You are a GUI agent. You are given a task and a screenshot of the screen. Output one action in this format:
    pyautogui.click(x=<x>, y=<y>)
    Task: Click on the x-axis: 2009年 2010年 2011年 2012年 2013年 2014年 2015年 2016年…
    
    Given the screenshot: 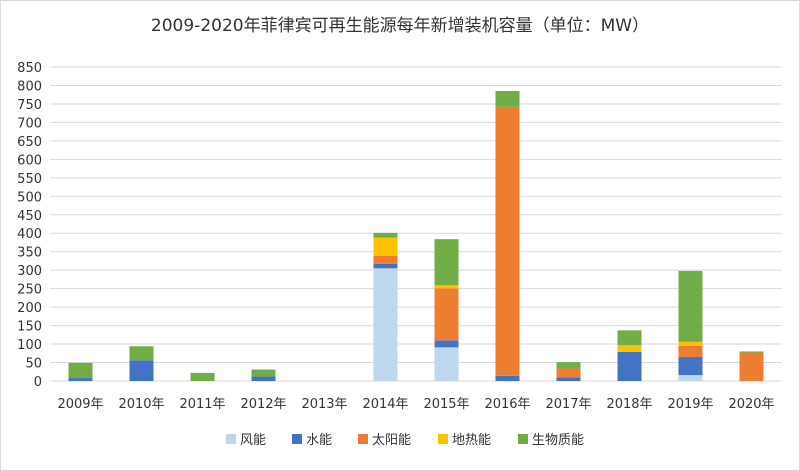 What is the action you would take?
    pyautogui.click(x=415, y=404)
    